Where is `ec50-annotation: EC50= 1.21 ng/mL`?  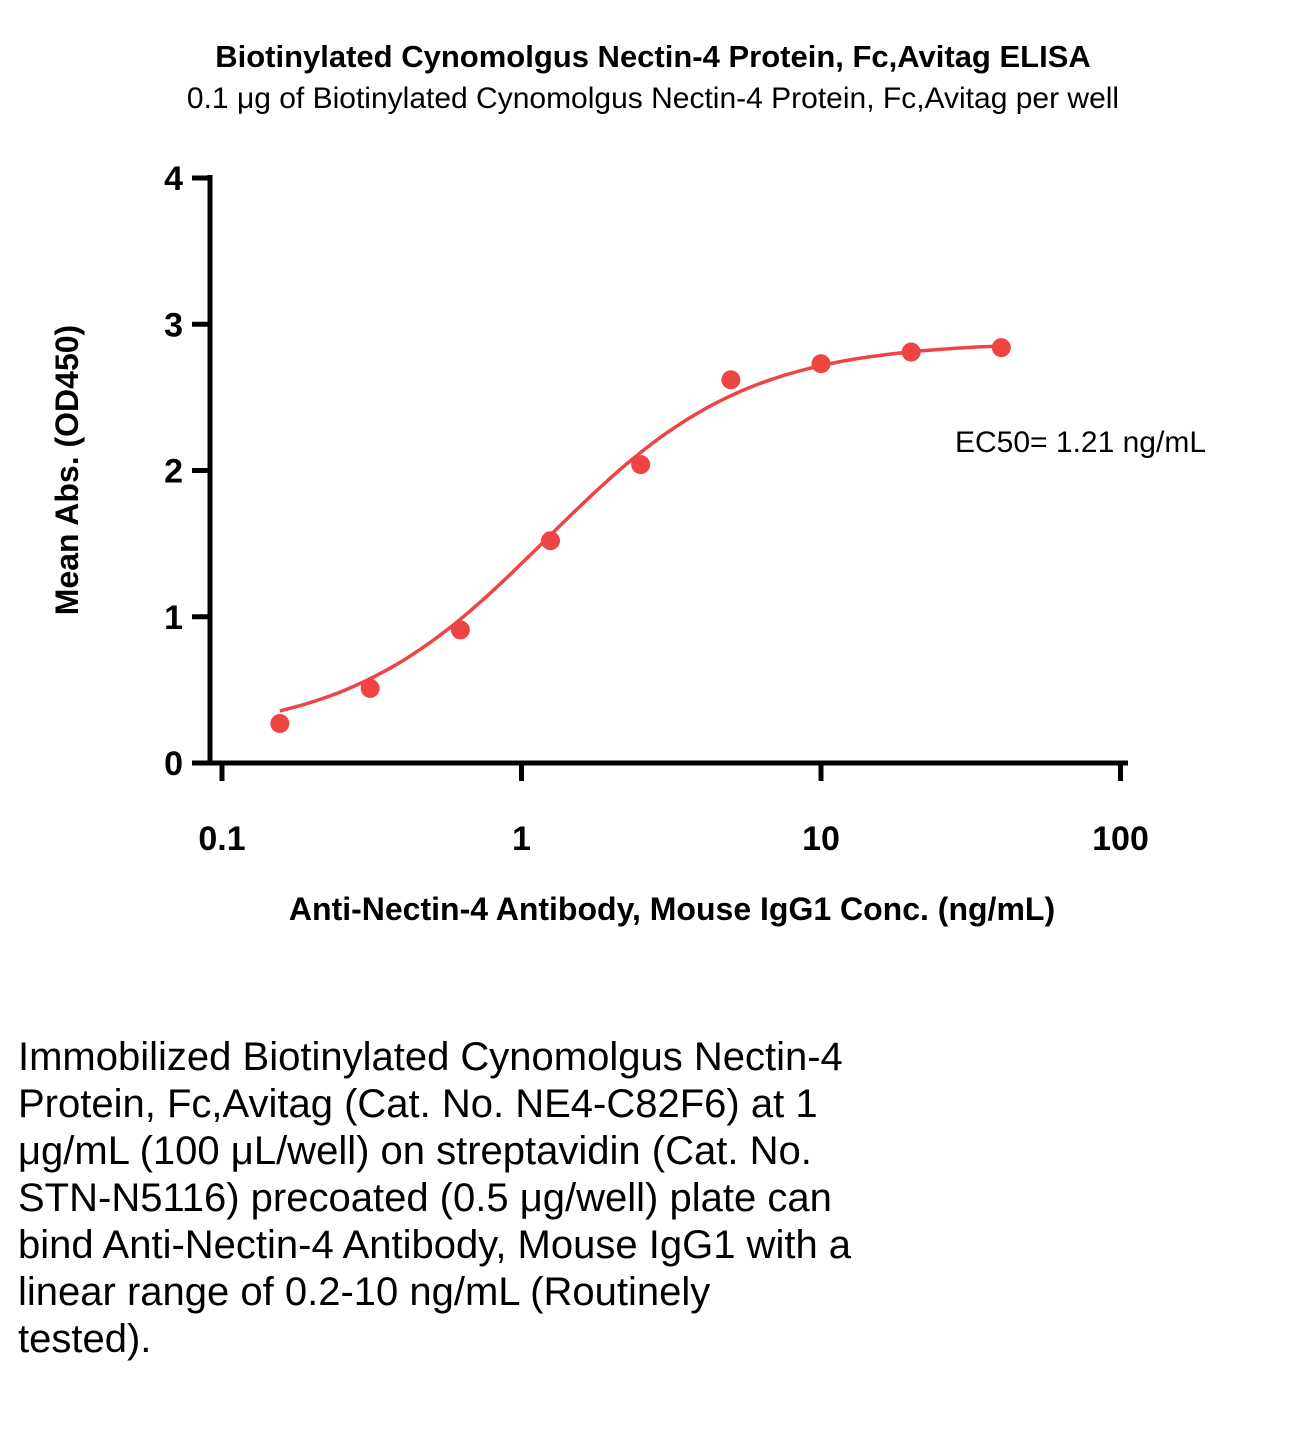 ec50-annotation: EC50= 1.21 ng/mL is located at coordinates (1080, 442).